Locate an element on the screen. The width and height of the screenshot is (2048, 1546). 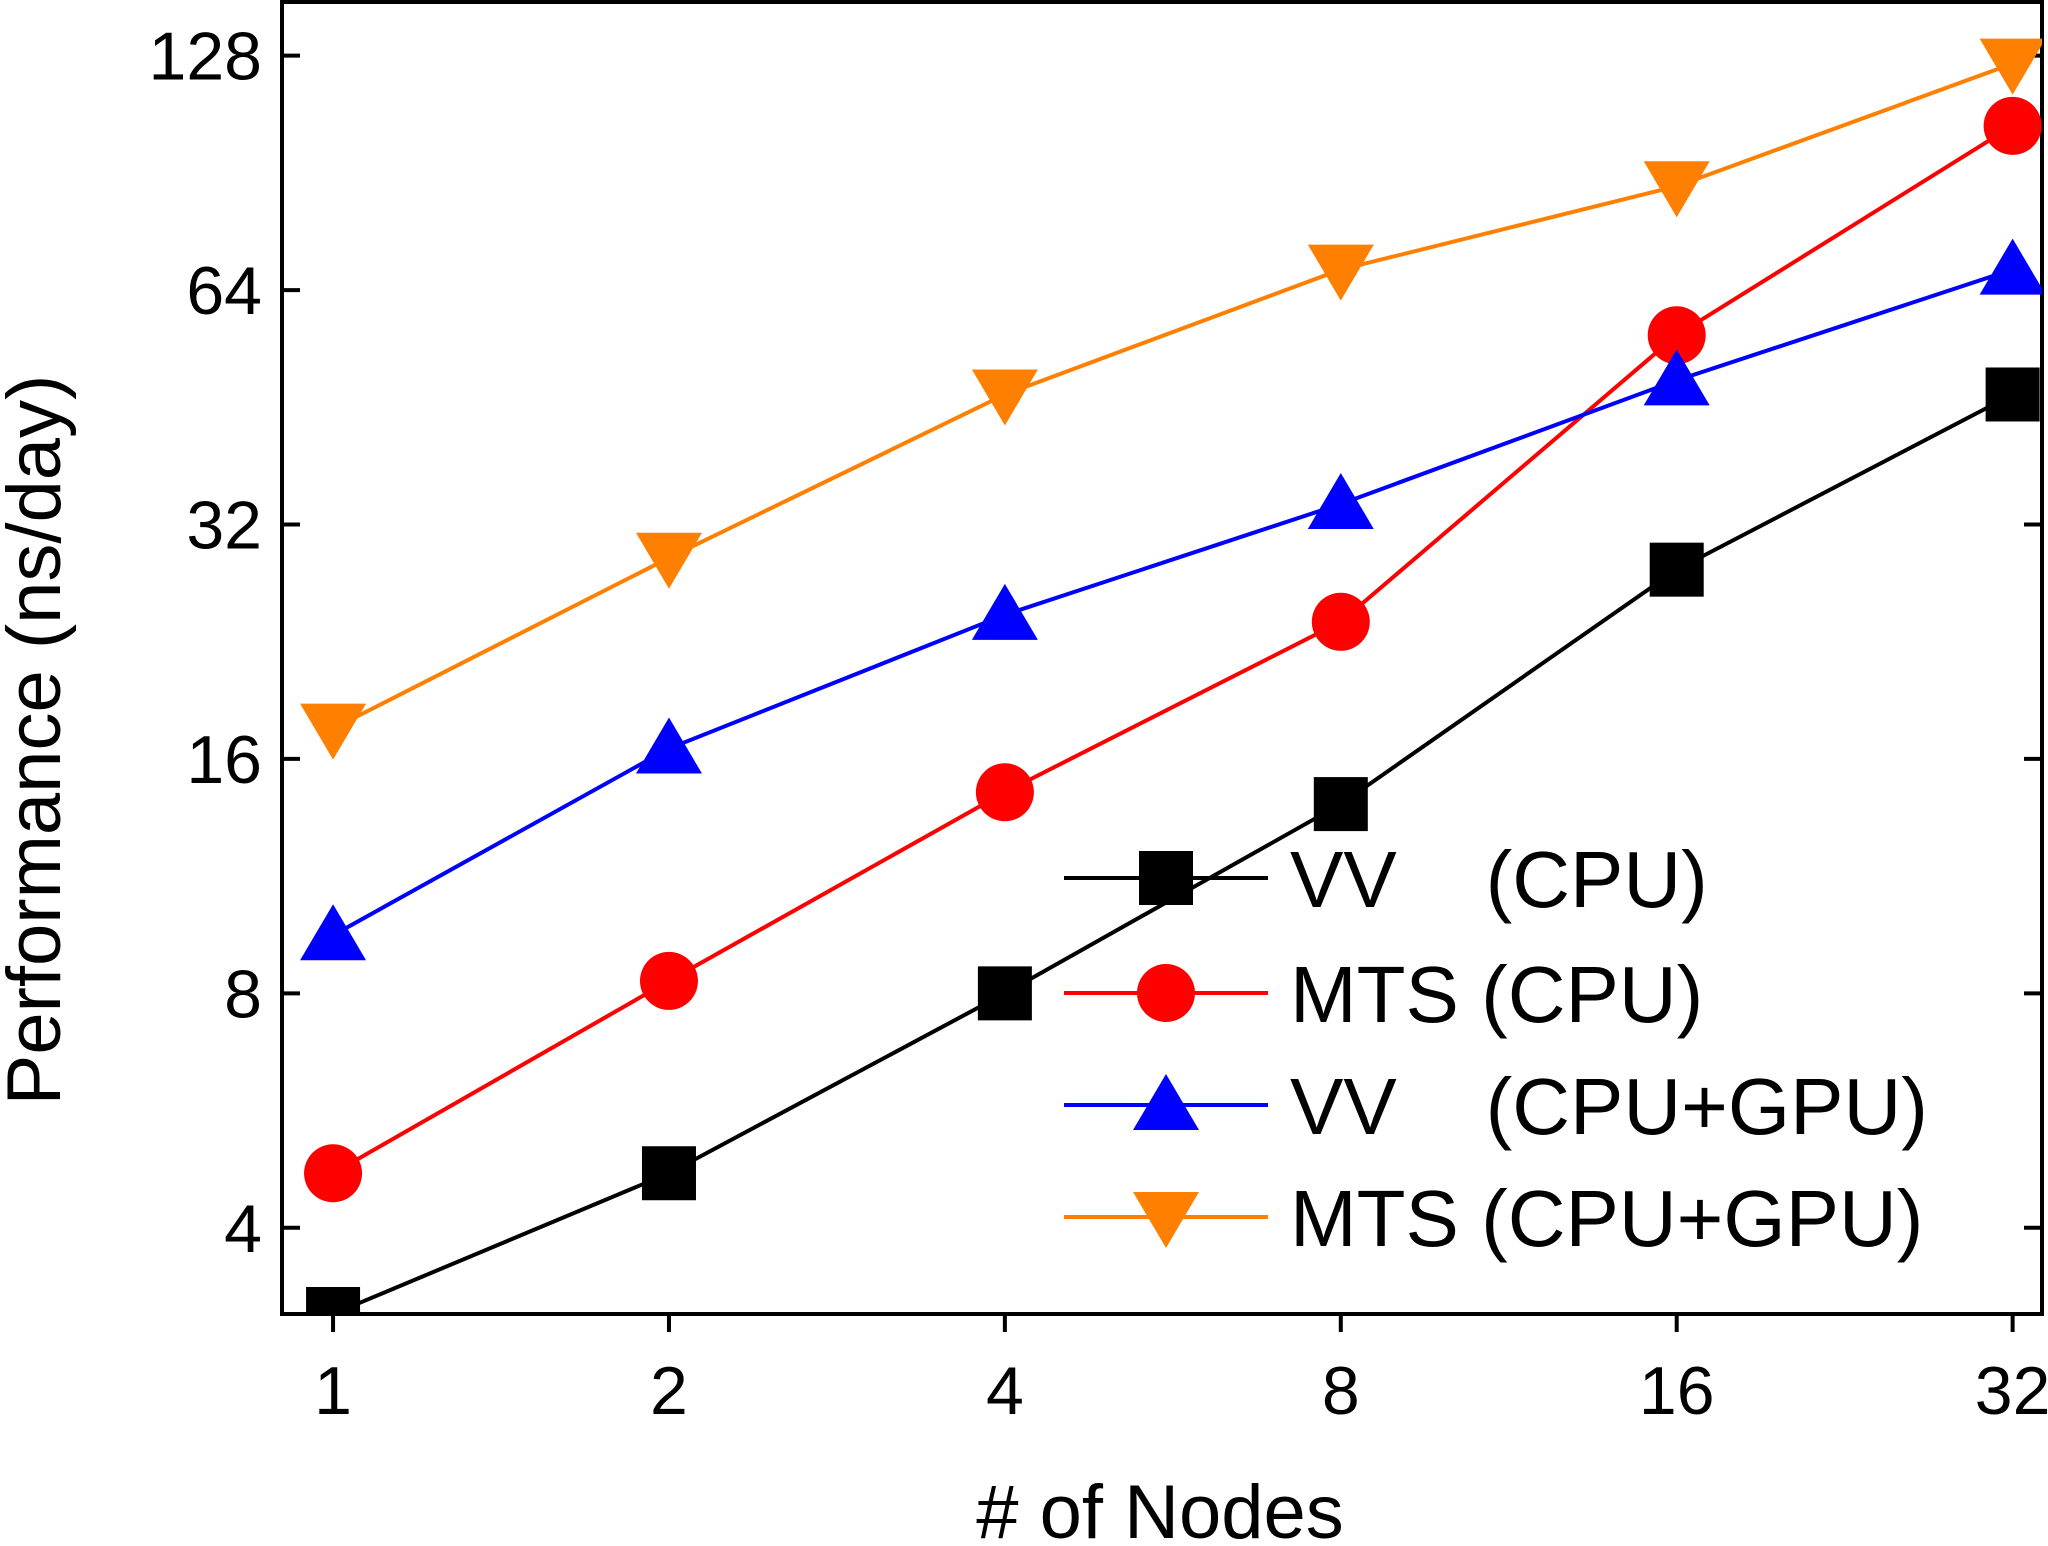
x-tick-label: 1 is located at coordinates (333, 1391).